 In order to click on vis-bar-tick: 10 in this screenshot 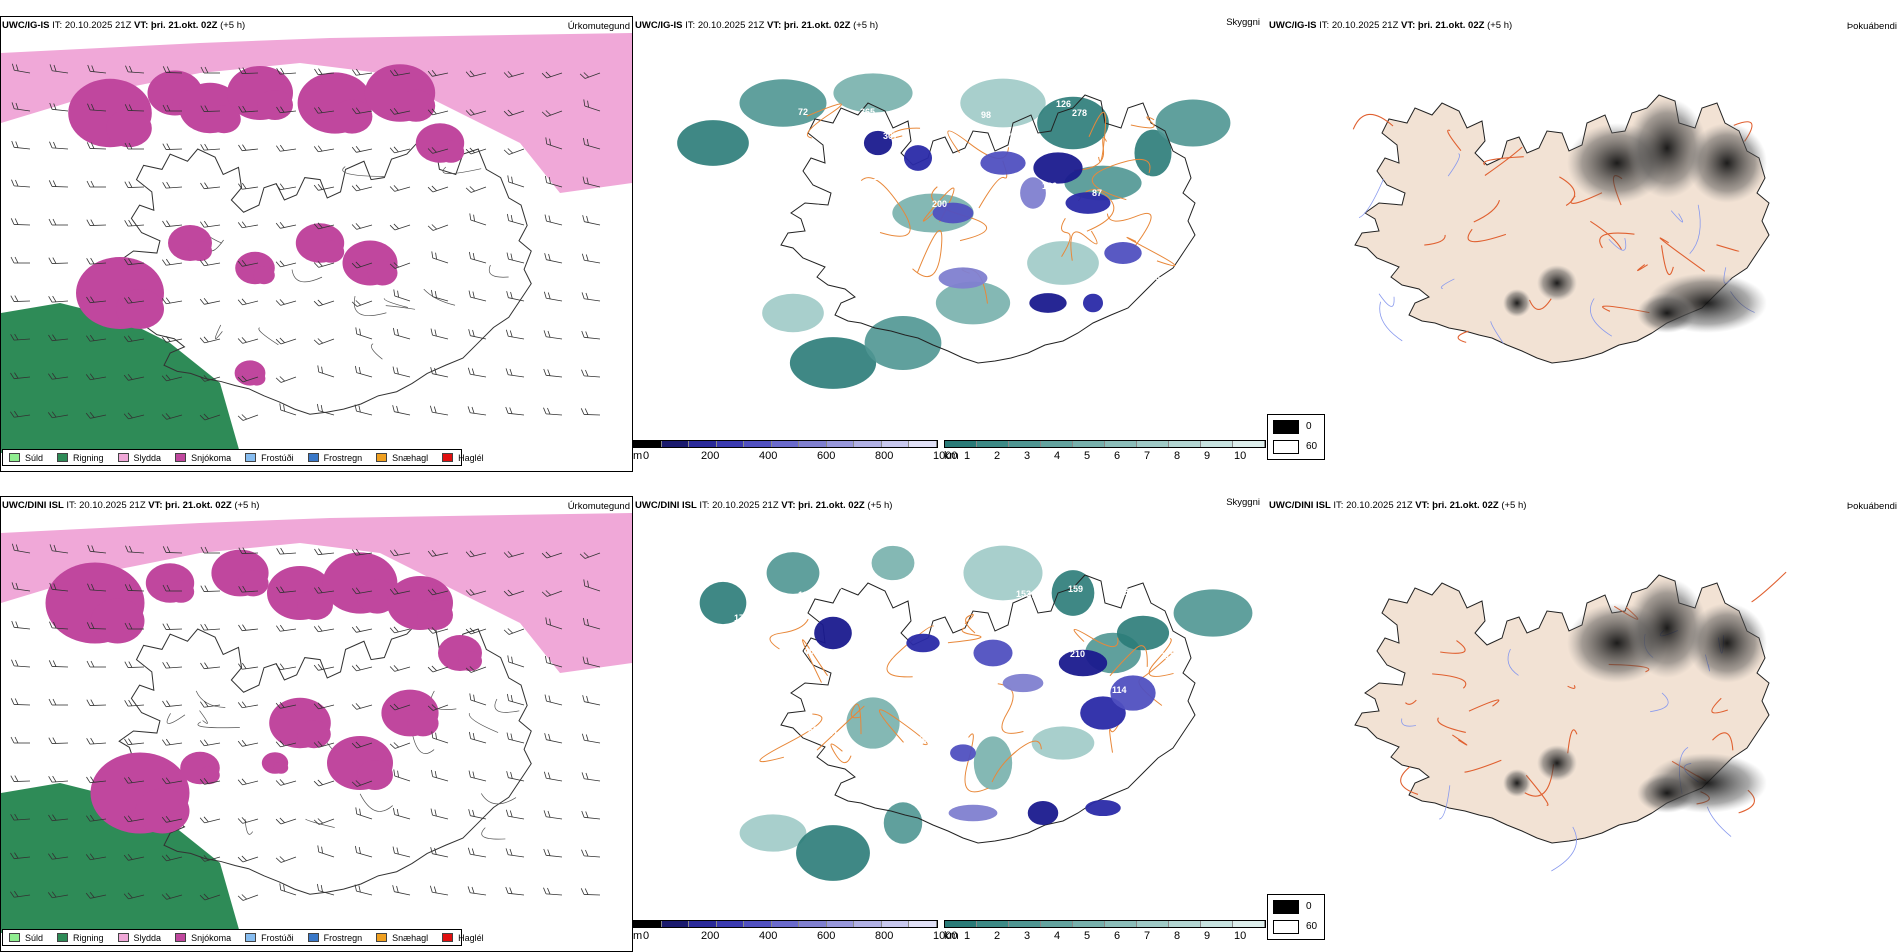, I will do `click(1240, 936)`.